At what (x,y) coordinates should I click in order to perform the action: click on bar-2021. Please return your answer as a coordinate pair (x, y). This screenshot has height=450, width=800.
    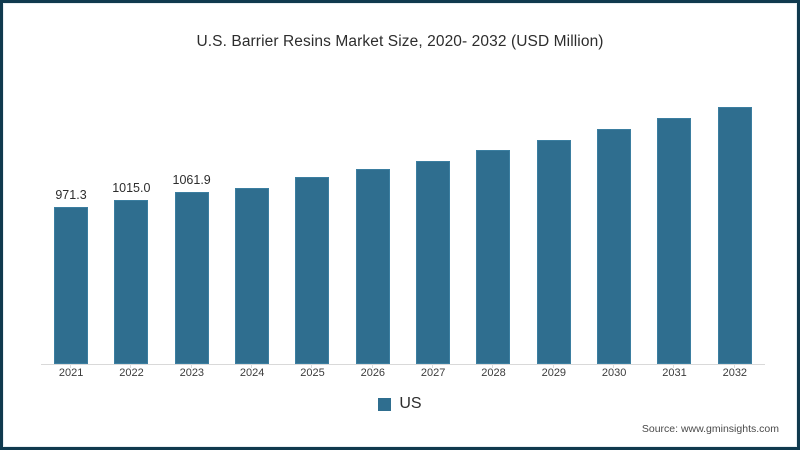
    Looking at the image, I should click on (71, 285).